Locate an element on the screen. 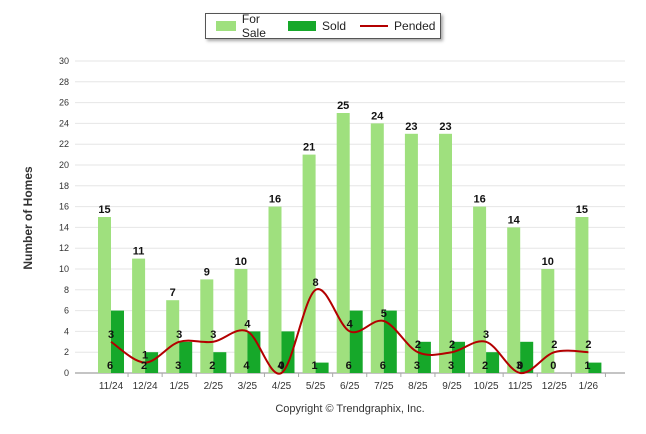 This screenshot has width=646, height=434. legend-item-sold: Sold is located at coordinates (317, 26).